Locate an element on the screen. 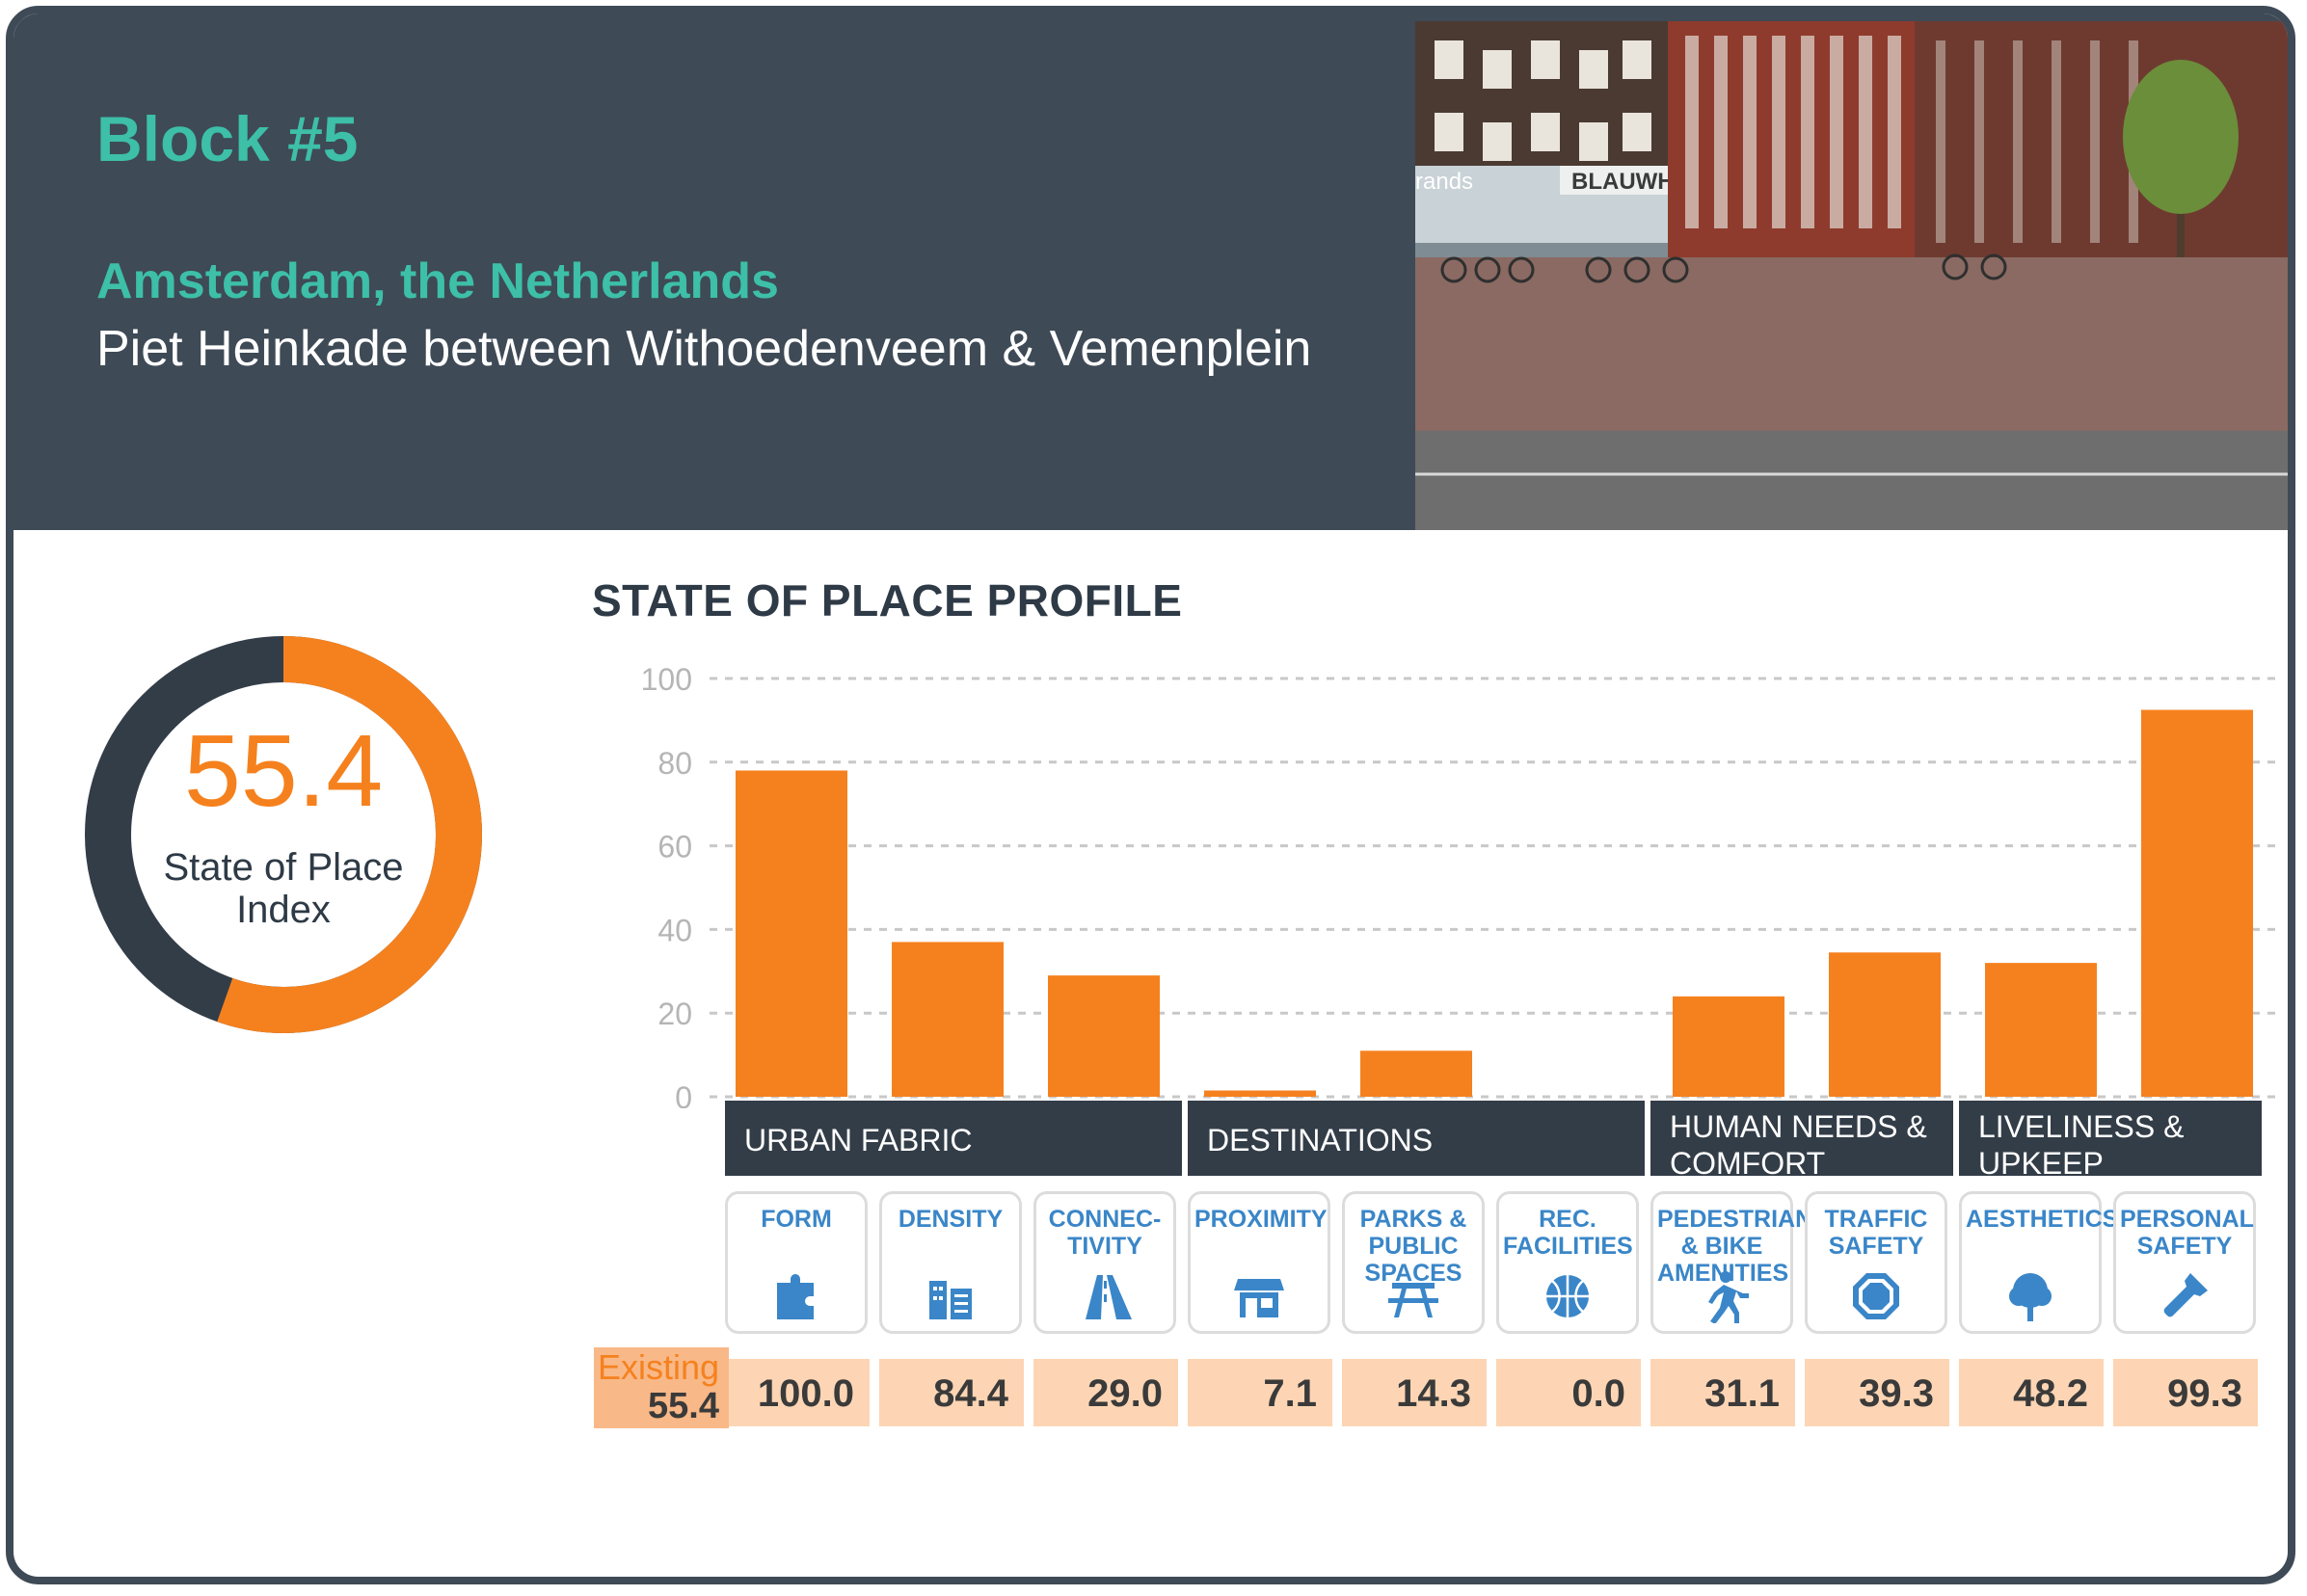  flashlight-icon is located at coordinates (2185, 1296).